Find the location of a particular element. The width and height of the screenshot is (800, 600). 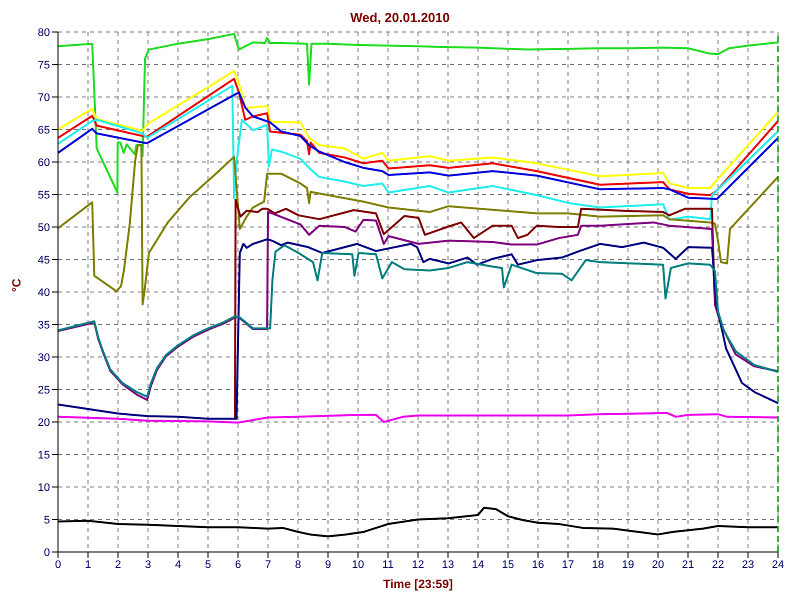

x-tick-label: 21 is located at coordinates (688, 564).